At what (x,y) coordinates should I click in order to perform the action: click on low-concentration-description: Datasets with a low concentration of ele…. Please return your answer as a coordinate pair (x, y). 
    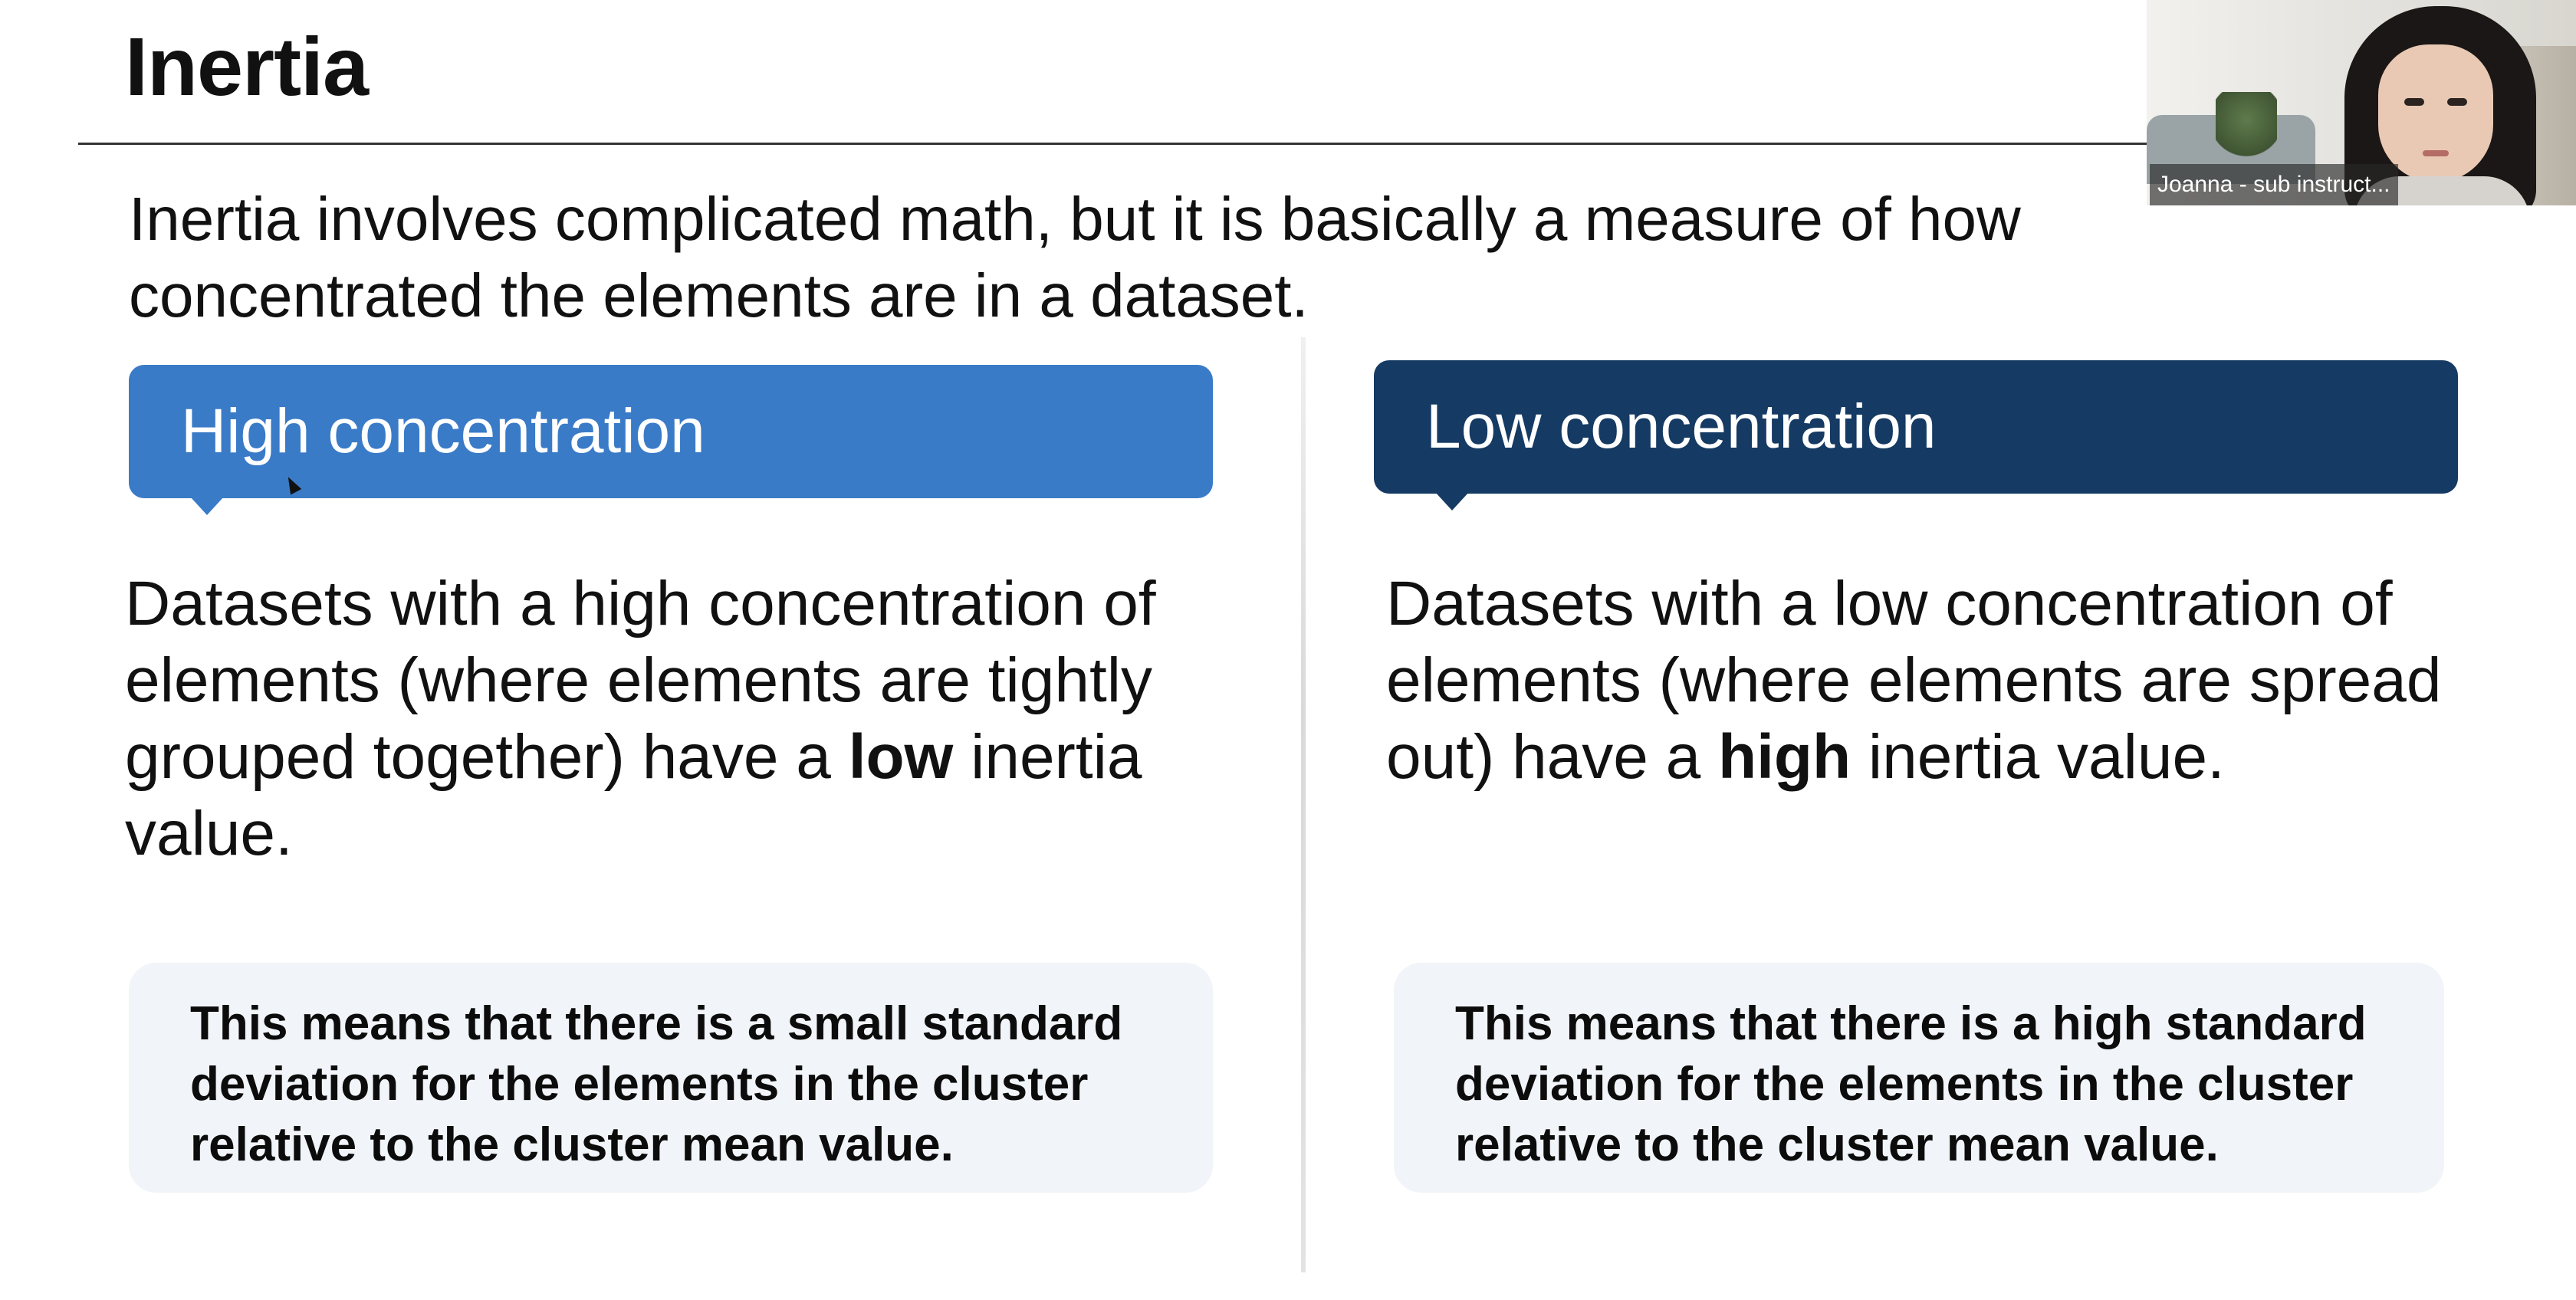
    Looking at the image, I should click on (1938, 681).